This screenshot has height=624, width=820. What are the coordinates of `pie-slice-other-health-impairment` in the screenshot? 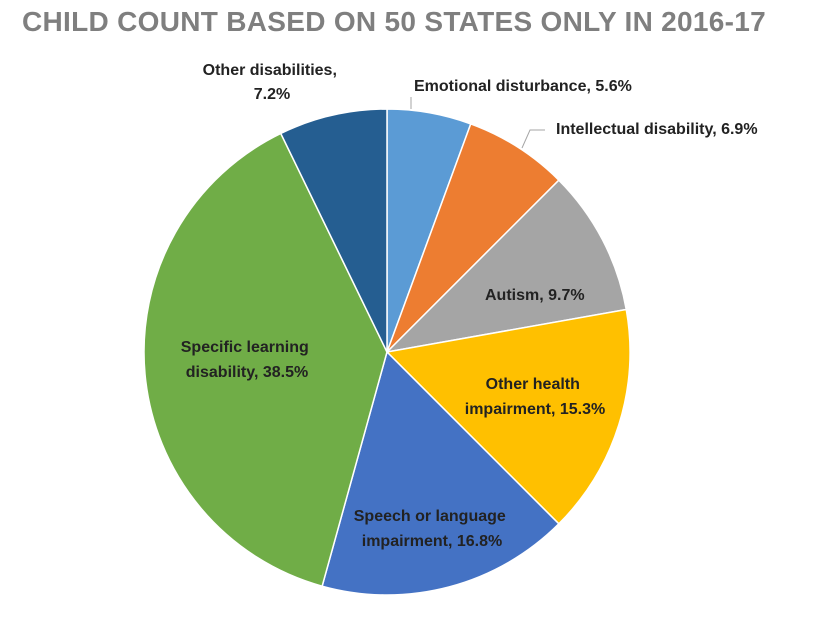 It's located at (508, 416).